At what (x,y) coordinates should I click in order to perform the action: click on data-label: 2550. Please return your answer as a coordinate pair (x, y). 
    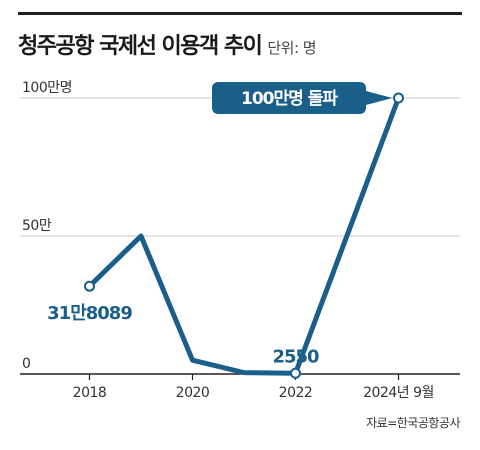
    Looking at the image, I should click on (295, 356).